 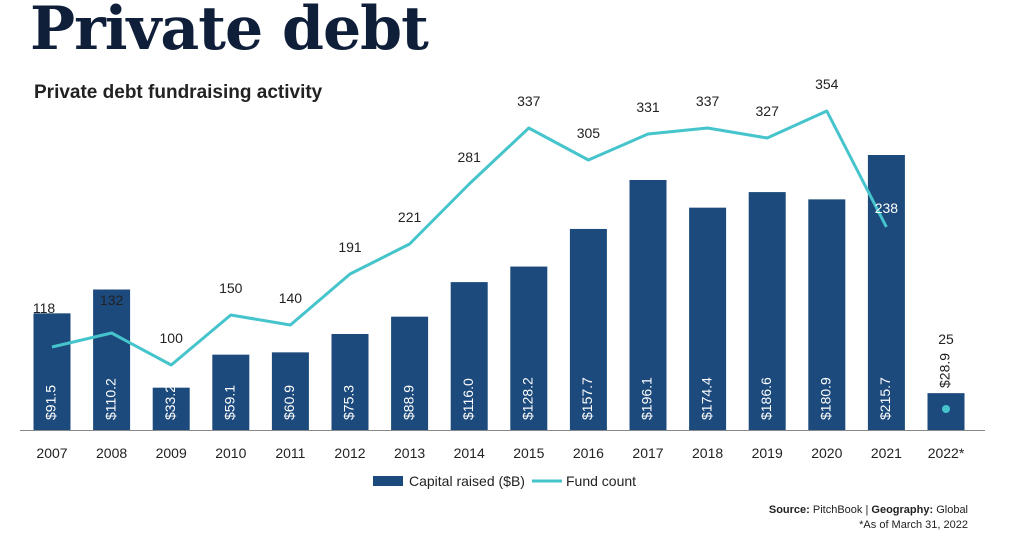 What do you see at coordinates (171, 453) in the screenshot?
I see `x-tick-label: 2009` at bounding box center [171, 453].